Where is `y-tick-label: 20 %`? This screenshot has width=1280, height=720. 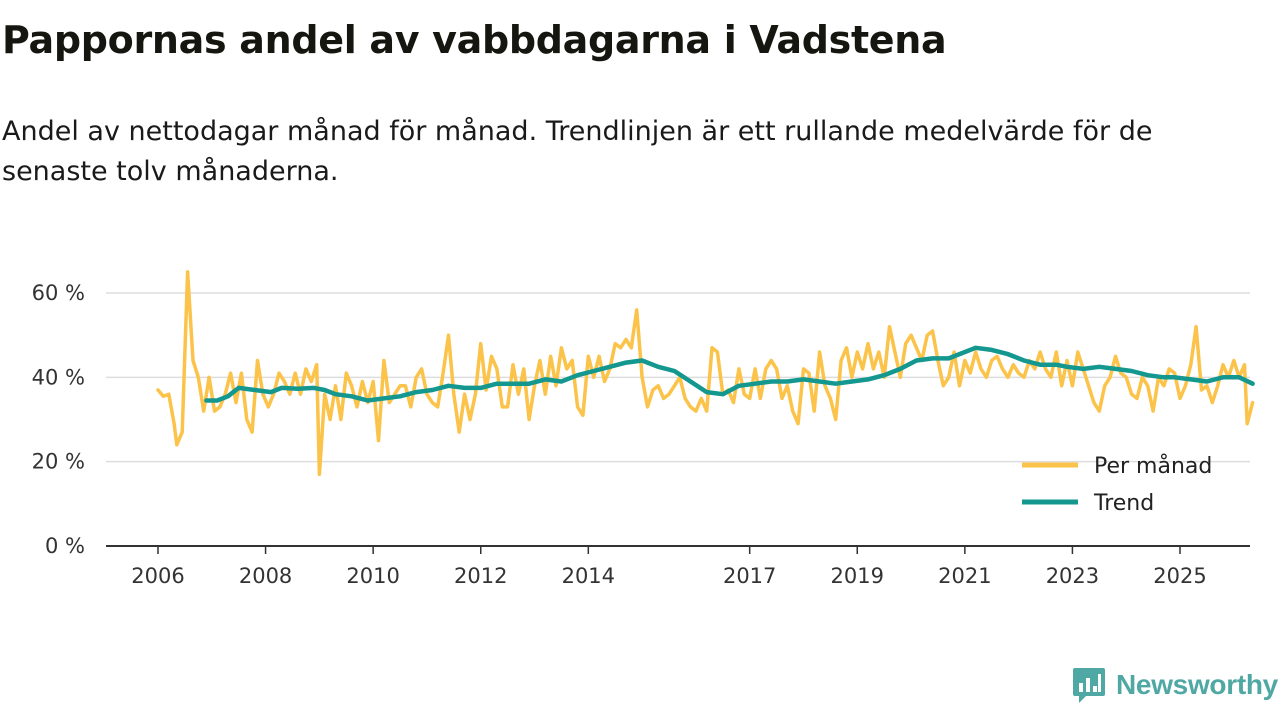
y-tick-label: 20 % is located at coordinates (58, 462).